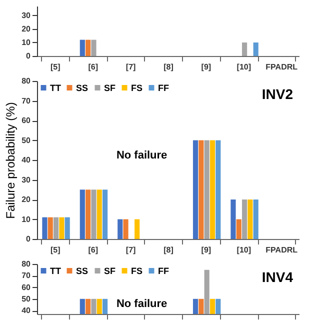 Image resolution: width=320 pixels, height=320 pixels. I want to click on chart-title: INV4, so click(278, 277).